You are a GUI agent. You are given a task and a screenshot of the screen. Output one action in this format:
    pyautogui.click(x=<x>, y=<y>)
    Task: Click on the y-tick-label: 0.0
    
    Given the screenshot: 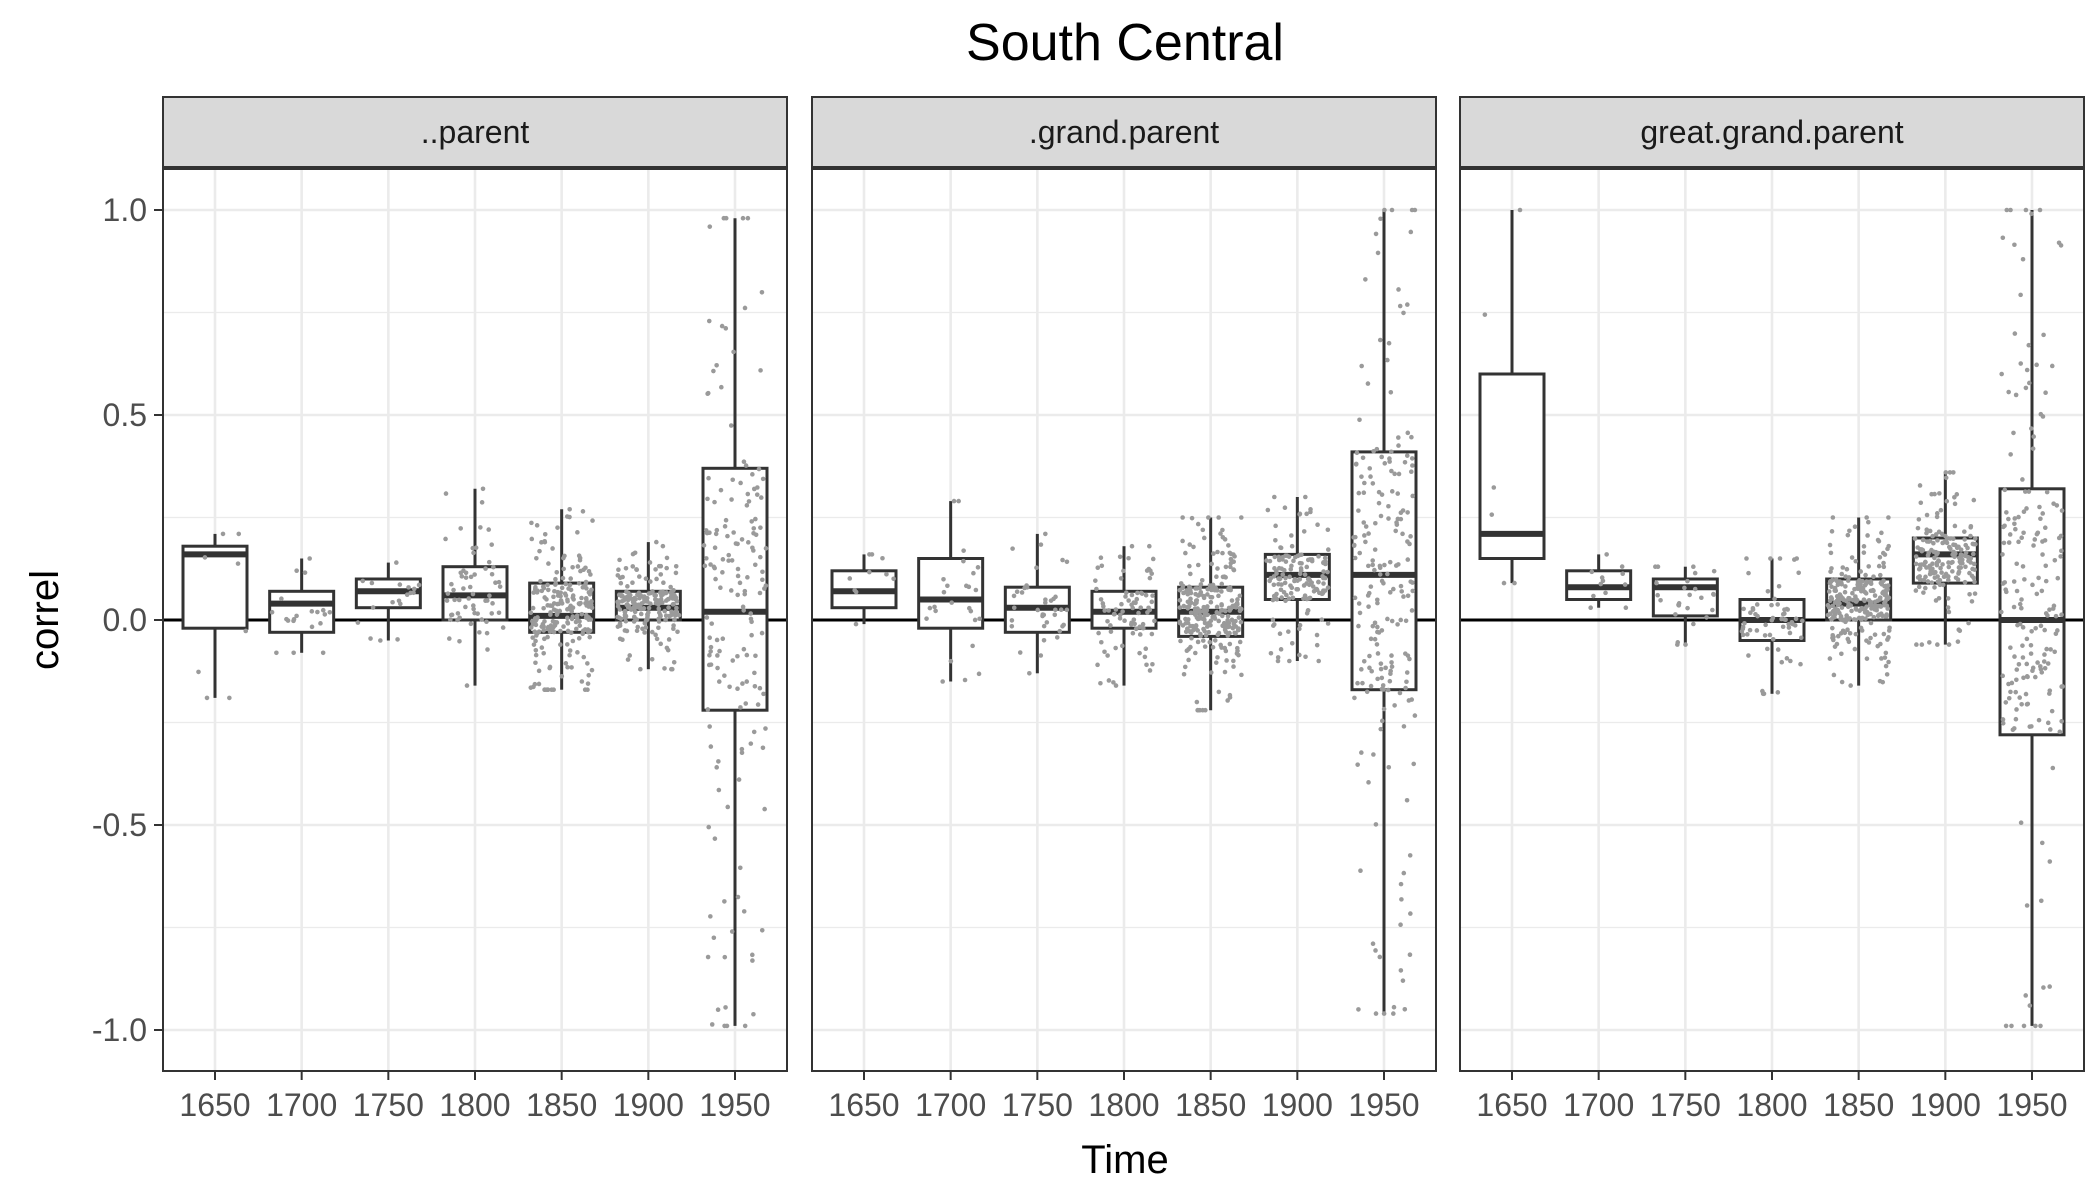 What is the action you would take?
    pyautogui.click(x=125, y=620)
    